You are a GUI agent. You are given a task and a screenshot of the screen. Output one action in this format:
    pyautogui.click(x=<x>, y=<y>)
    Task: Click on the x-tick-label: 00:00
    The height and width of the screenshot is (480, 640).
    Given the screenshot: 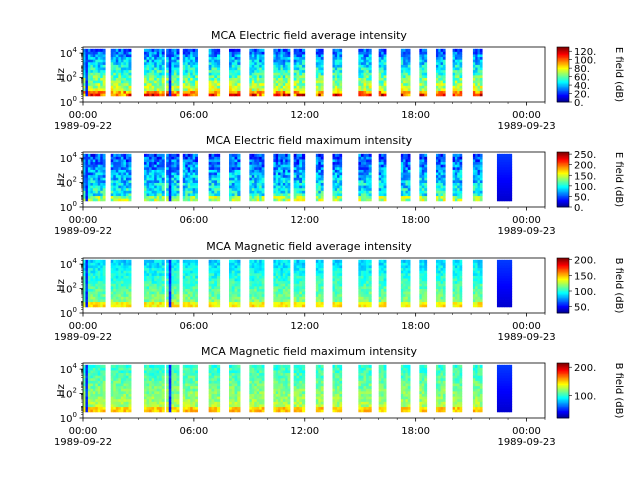 What is the action you would take?
    pyautogui.click(x=83, y=115)
    